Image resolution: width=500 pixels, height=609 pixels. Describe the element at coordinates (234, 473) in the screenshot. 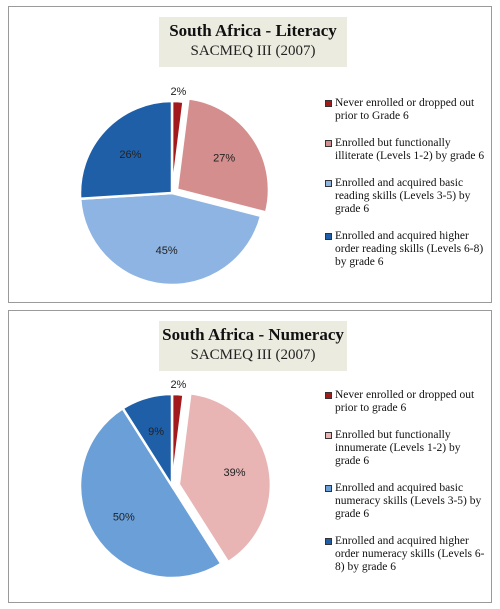

I see `slice-percent-label: 39%` at that location.